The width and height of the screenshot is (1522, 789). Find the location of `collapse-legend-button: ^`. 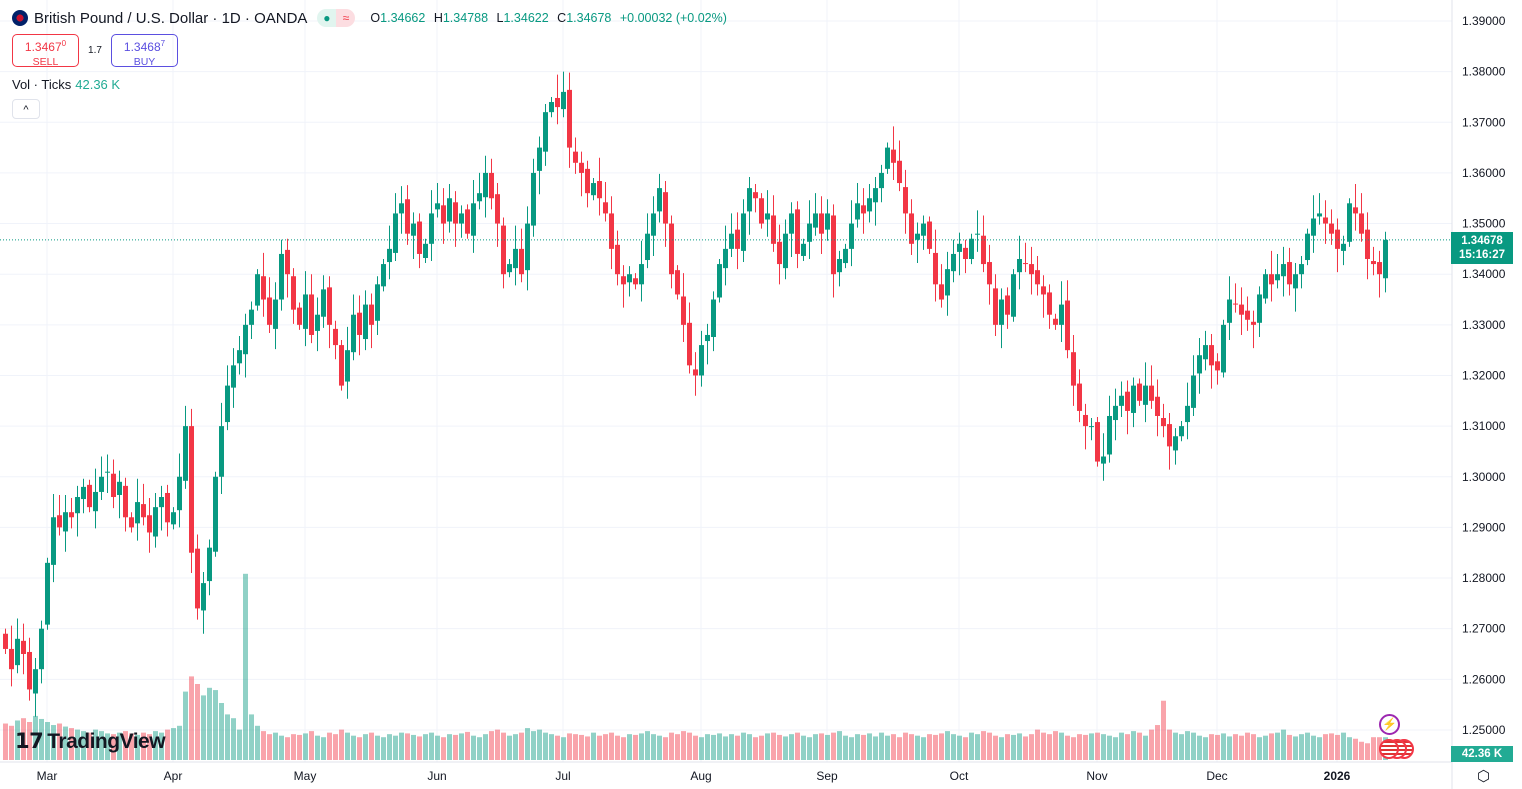

collapse-legend-button: ^ is located at coordinates (26, 109).